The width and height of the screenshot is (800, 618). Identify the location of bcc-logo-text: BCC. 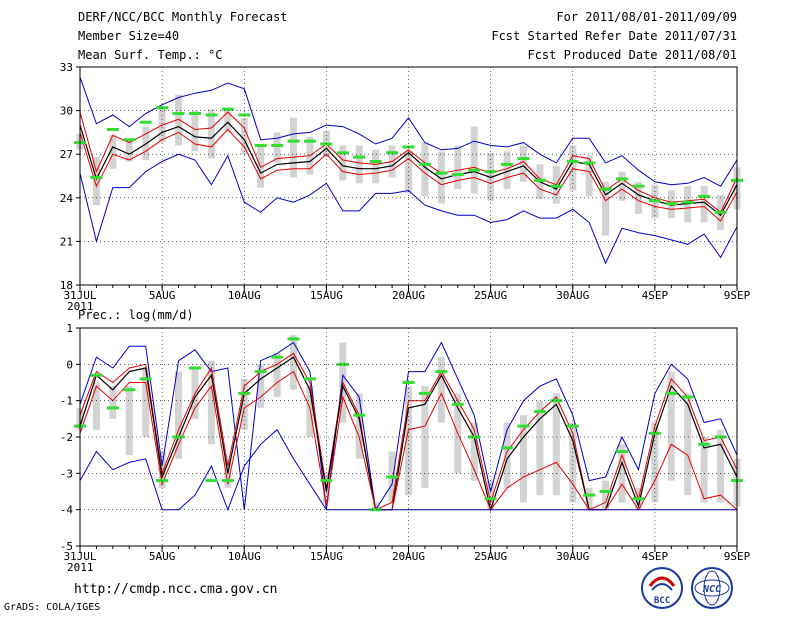
(662, 601).